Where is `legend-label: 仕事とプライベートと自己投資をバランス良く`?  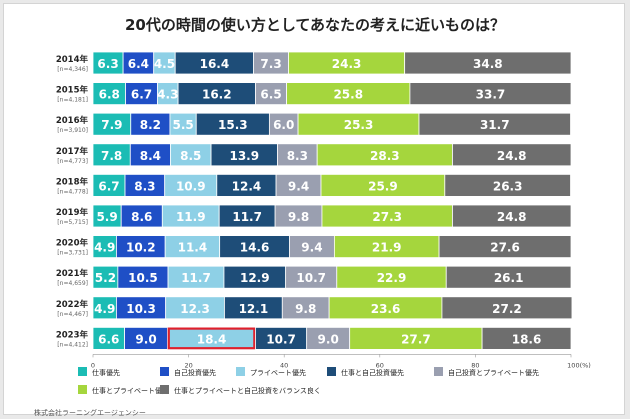 legend-label: 仕事とプライベートと自己投資をバランス良く is located at coordinates (247, 390).